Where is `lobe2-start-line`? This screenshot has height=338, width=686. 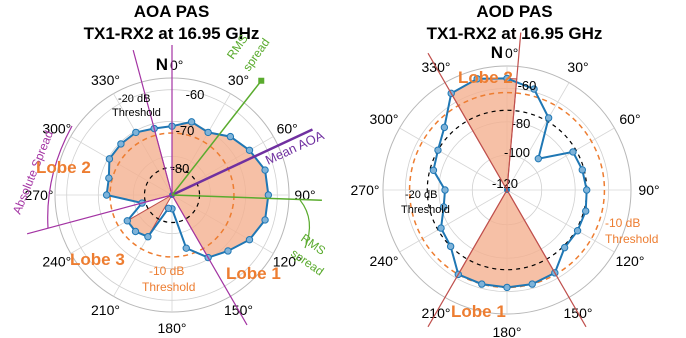 lobe2-start-line is located at coordinates (99, 214).